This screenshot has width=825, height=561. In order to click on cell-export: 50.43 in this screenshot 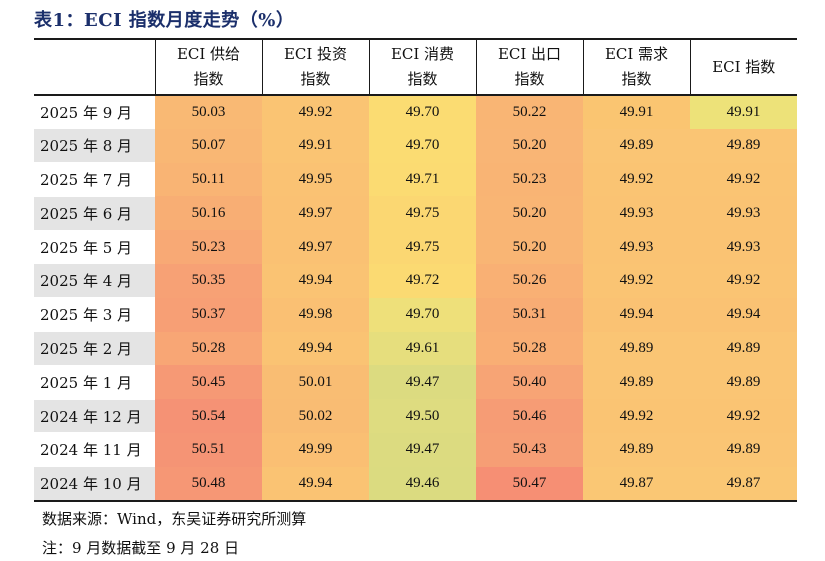, I will do `click(529, 449)`.